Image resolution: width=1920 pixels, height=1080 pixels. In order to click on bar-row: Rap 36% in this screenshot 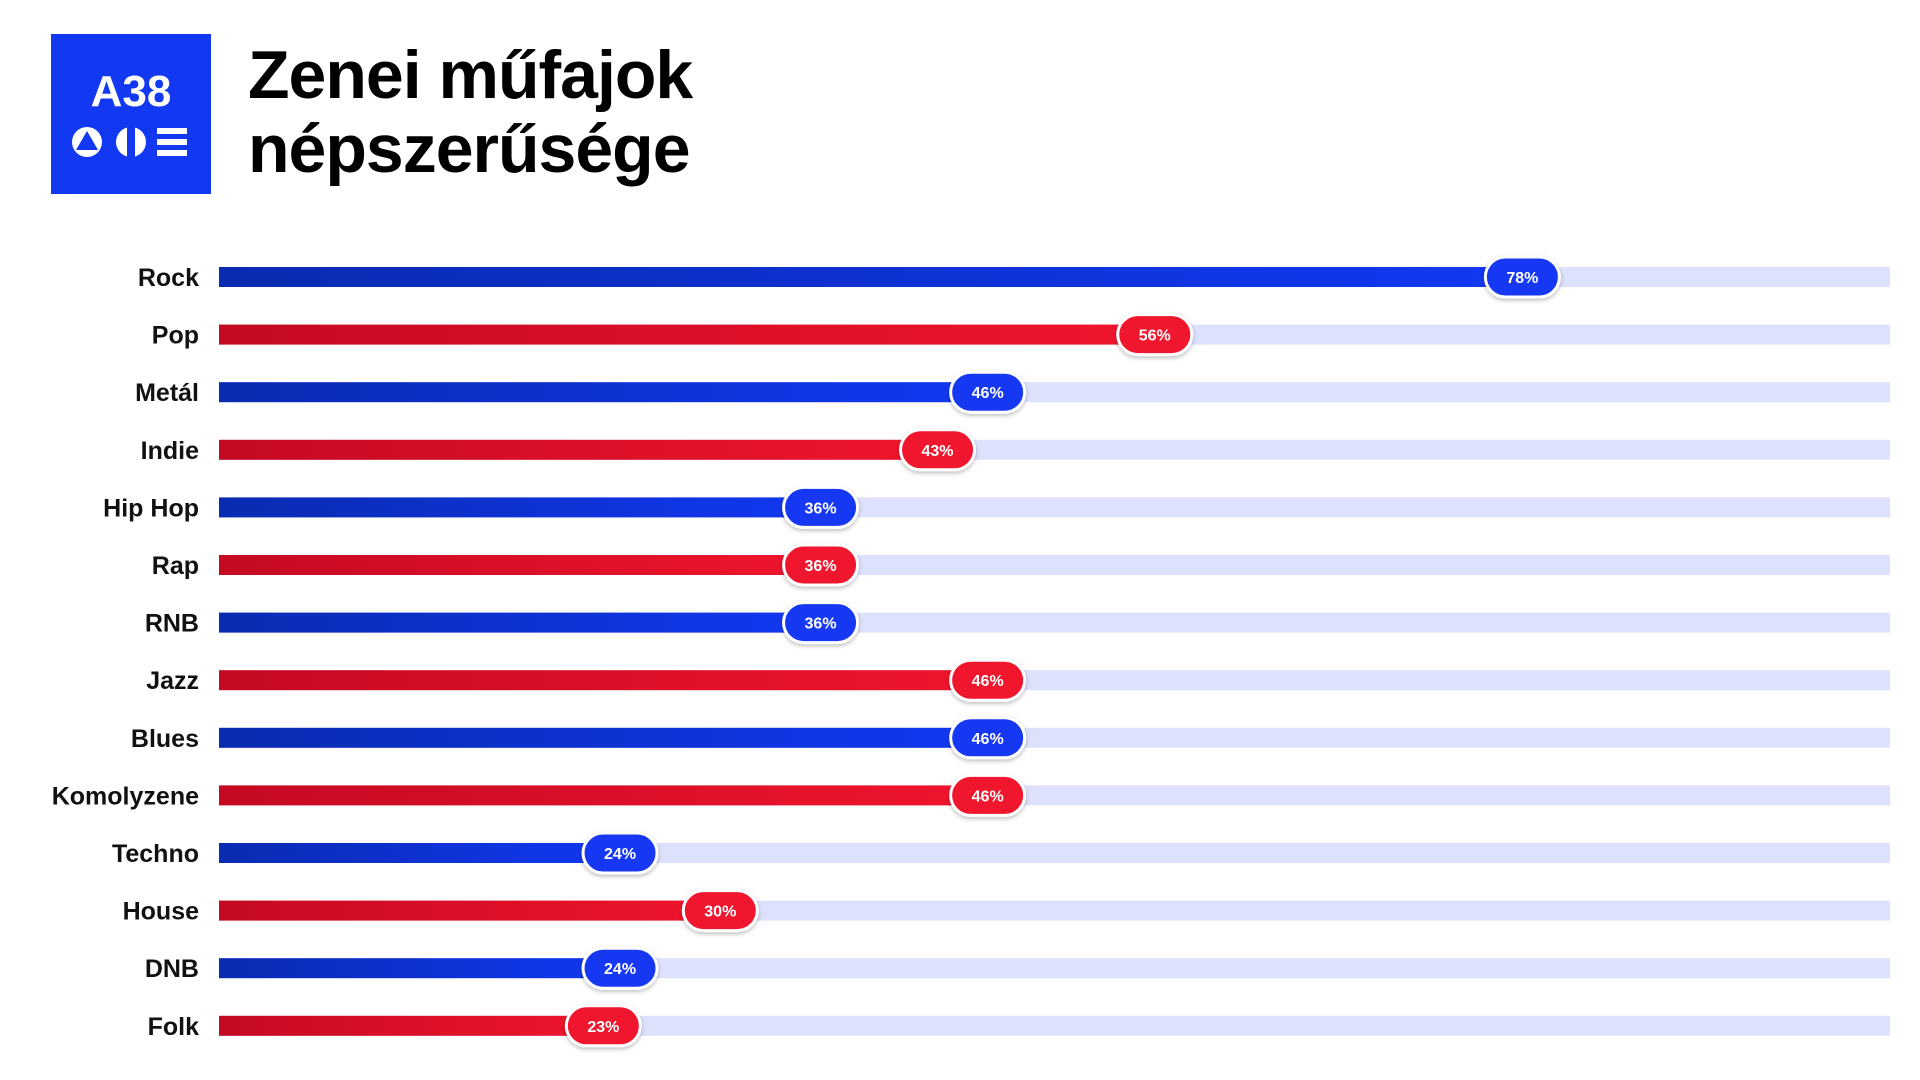, I will do `click(1021, 565)`.